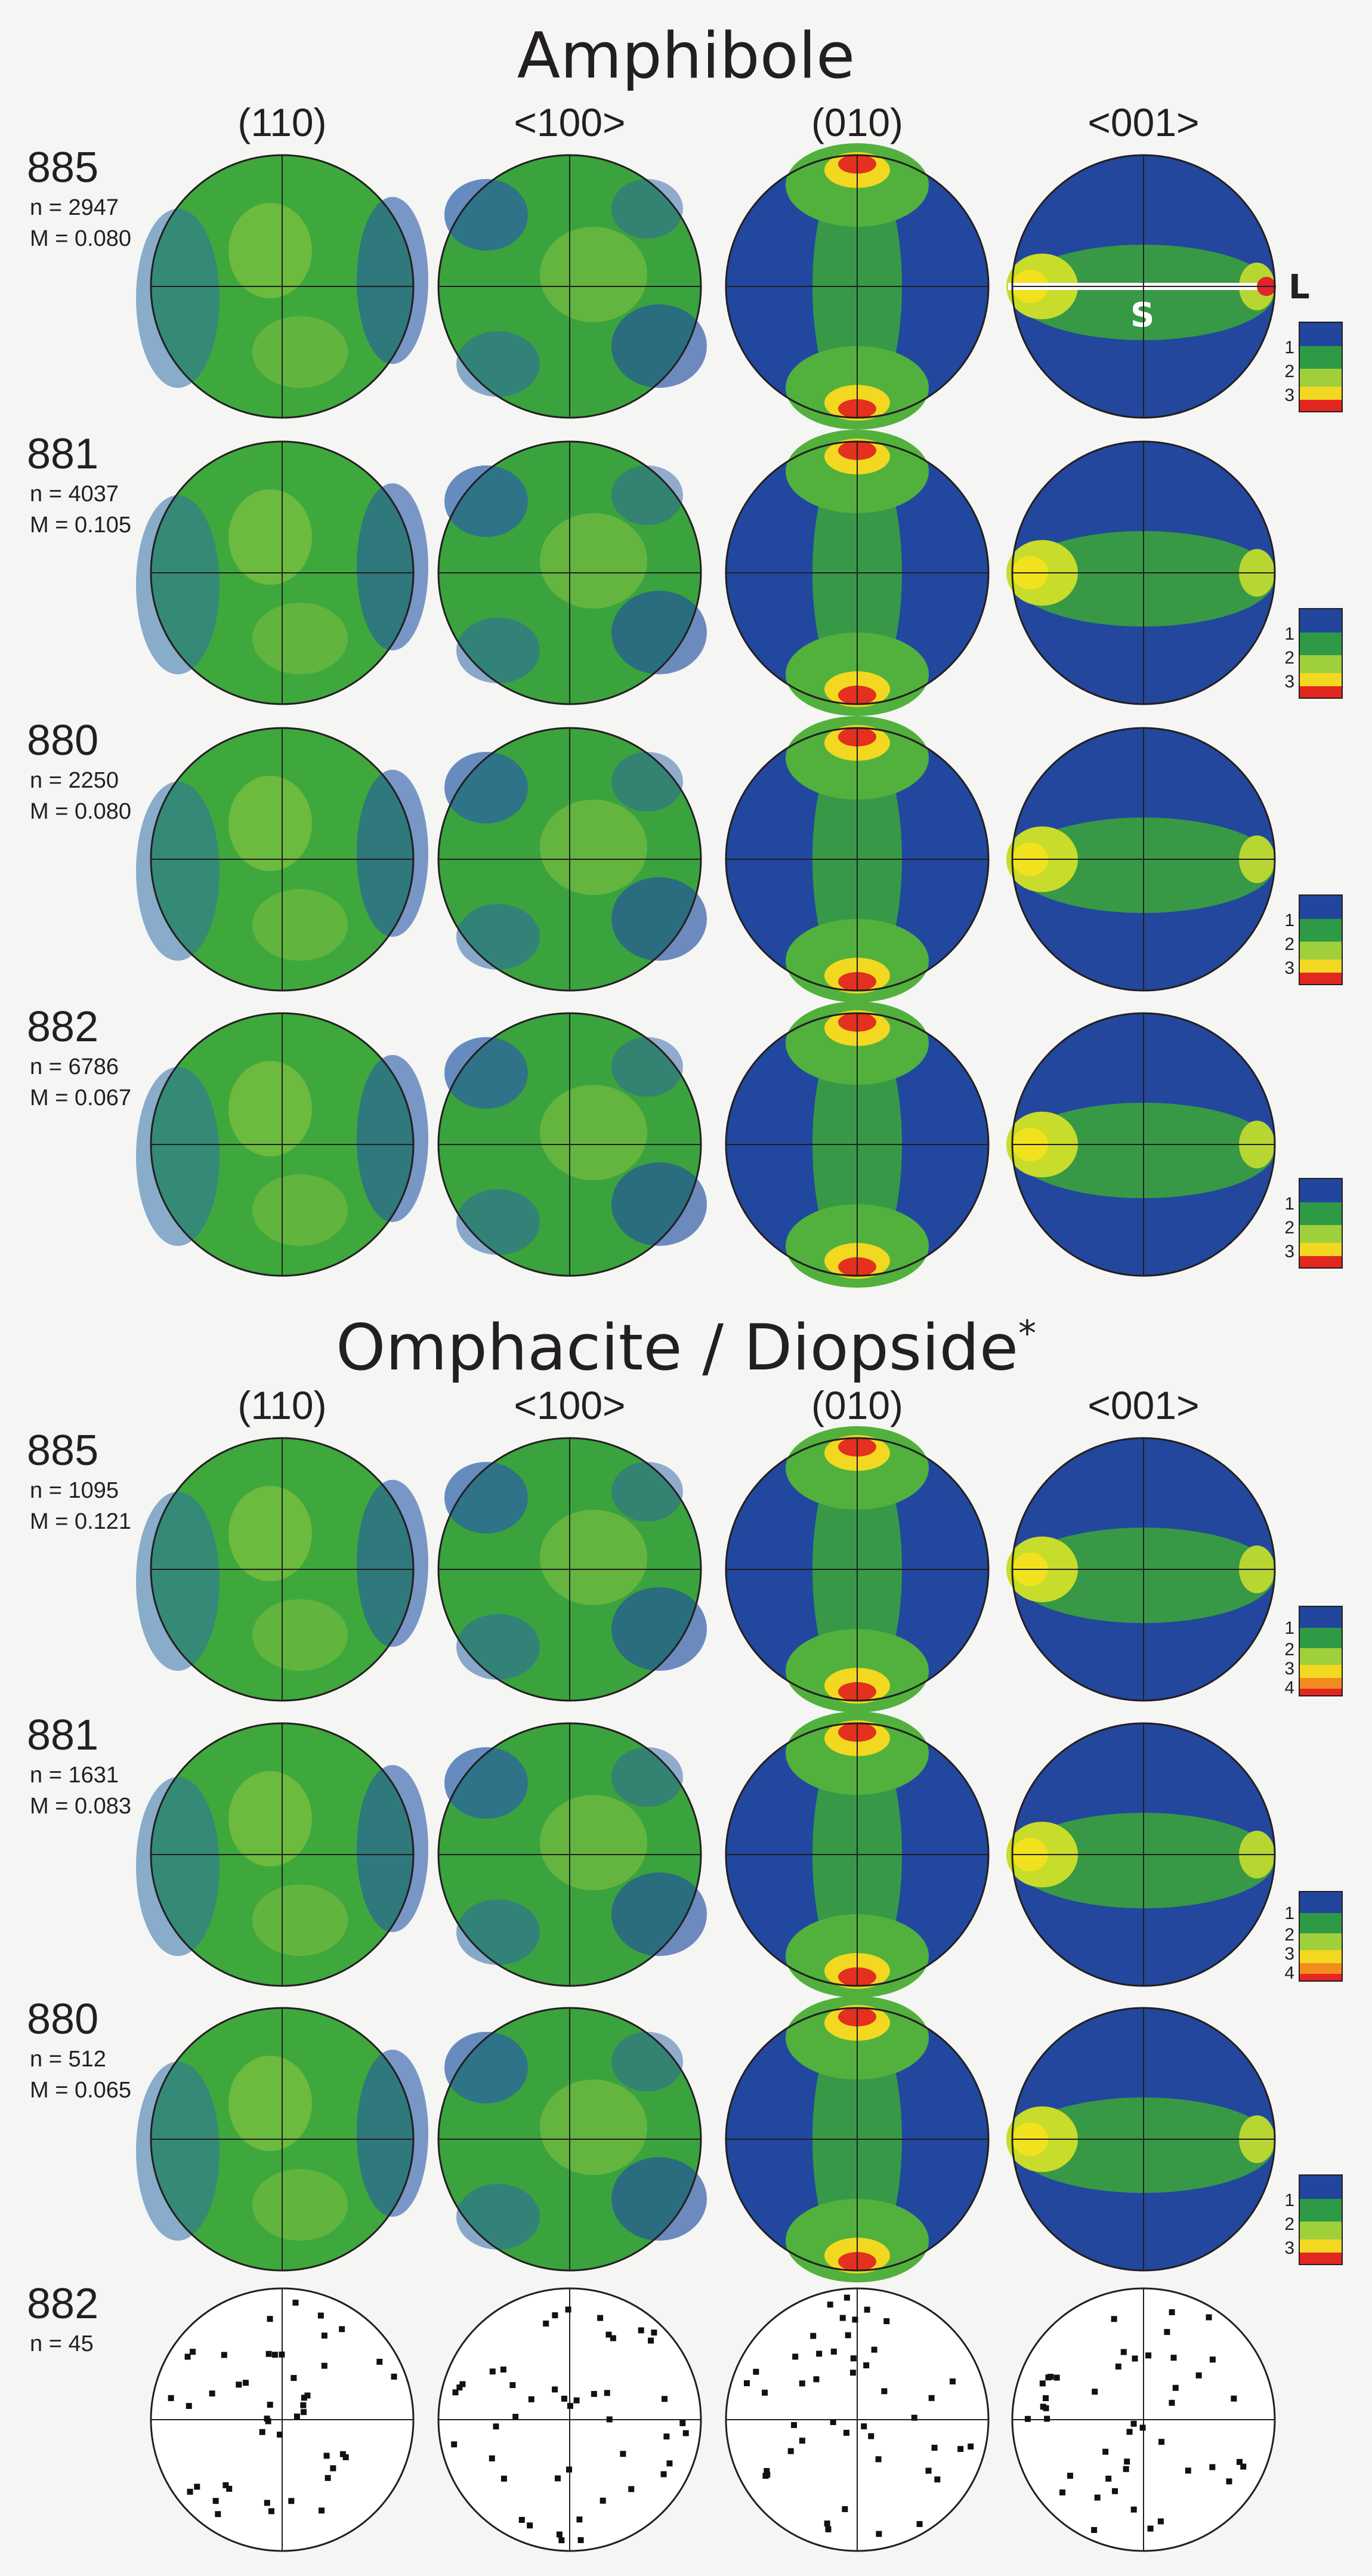 This screenshot has height=2576, width=1372. I want to click on sample-row: 881 n = 1631 M = 0.083 1 2 3 4, so click(685, 1855).